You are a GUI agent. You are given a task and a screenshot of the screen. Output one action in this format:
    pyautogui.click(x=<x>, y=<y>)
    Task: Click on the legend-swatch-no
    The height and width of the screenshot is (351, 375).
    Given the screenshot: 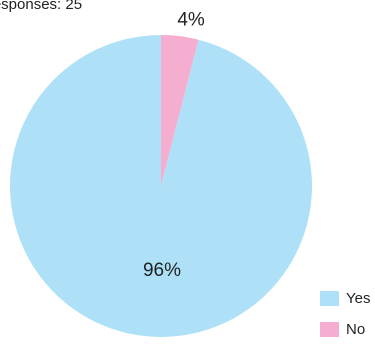 What is the action you would take?
    pyautogui.click(x=329, y=329)
    